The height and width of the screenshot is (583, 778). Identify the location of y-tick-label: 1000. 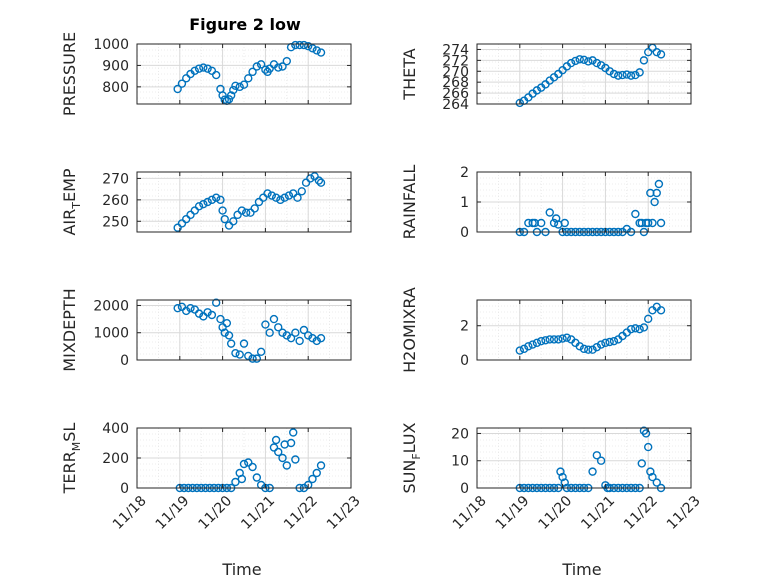
(111, 45).